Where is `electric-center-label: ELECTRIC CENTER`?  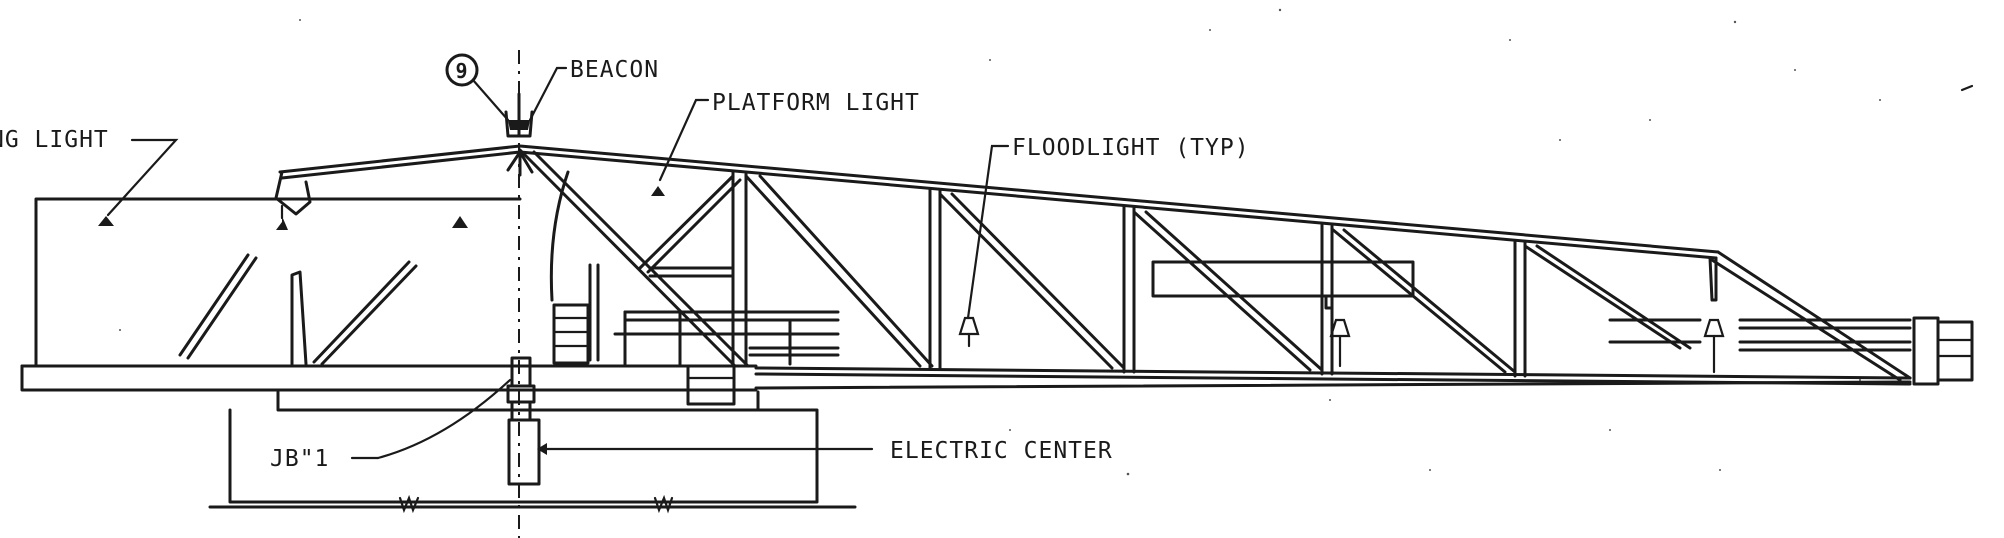 electric-center-label: ELECTRIC CENTER is located at coordinates (1001, 451).